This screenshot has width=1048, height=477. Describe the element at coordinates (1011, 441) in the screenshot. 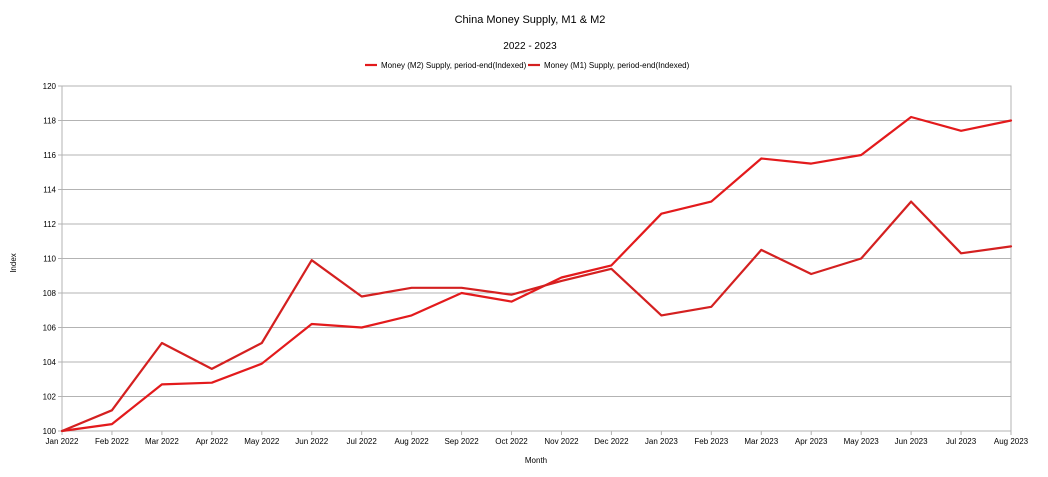

I see `x-tick-label: Aug 2023` at that location.